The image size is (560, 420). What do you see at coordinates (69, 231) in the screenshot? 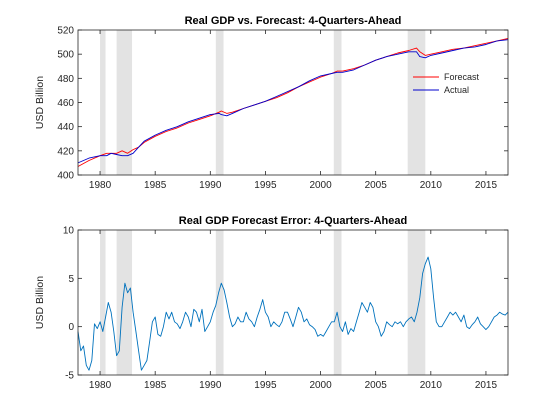
I see `y-tick-label: 10` at bounding box center [69, 231].